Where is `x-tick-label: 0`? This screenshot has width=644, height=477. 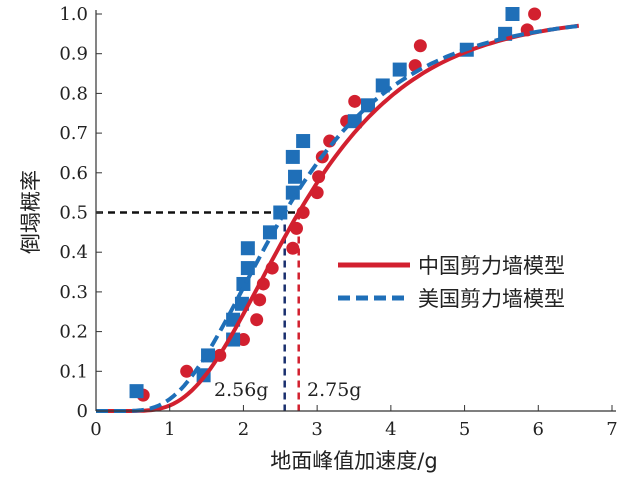
x-tick-label: 0 is located at coordinates (95, 429).